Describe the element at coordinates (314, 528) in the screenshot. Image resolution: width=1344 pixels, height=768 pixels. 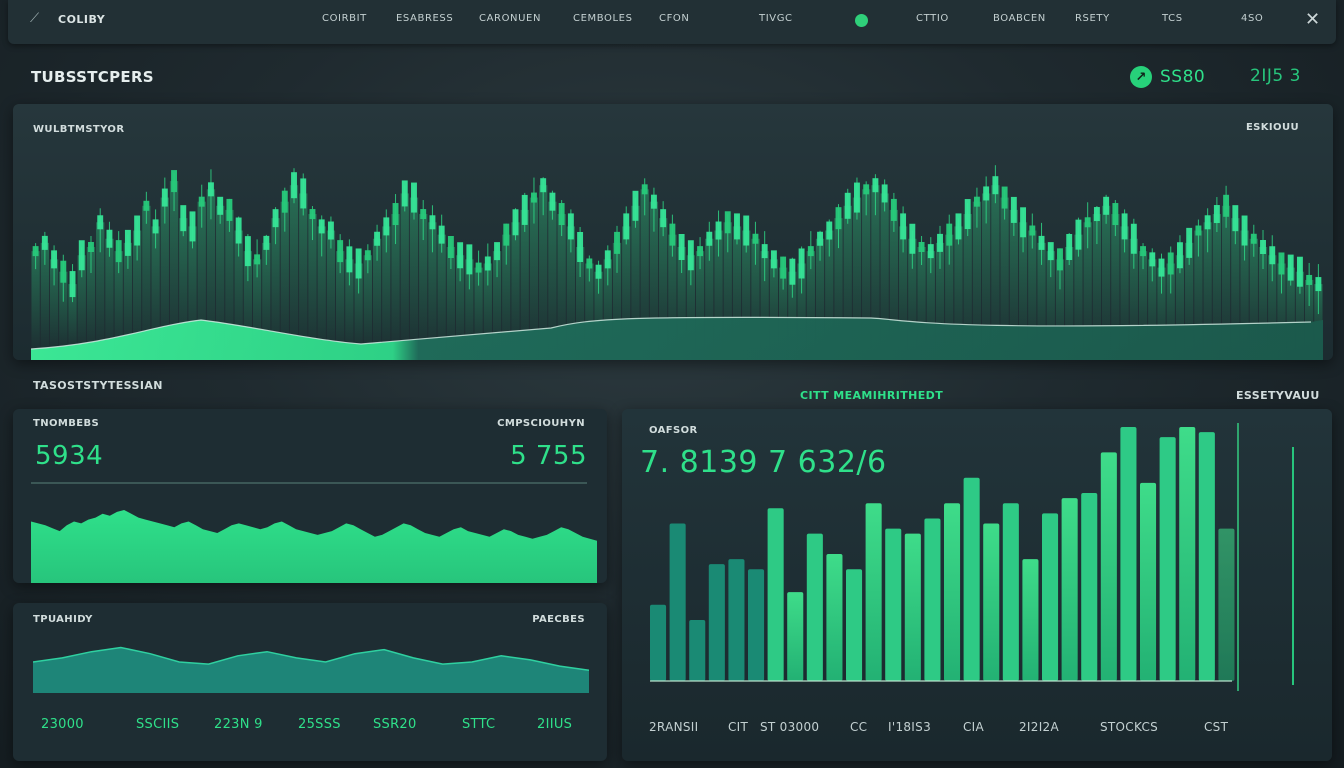
I see `volume-area-chart` at that location.